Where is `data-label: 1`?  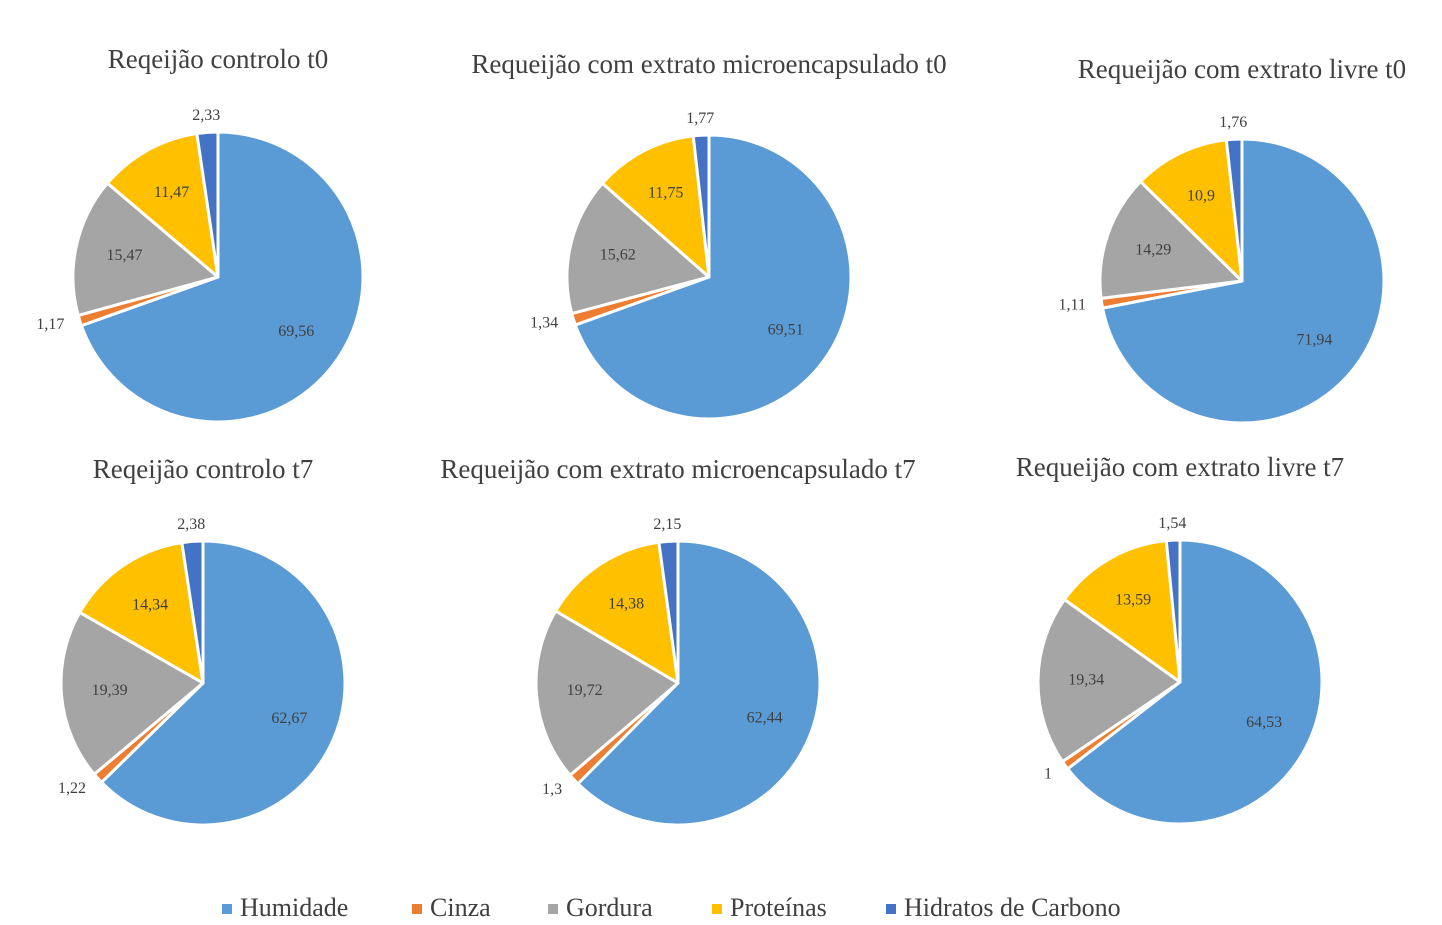 data-label: 1 is located at coordinates (1048, 773).